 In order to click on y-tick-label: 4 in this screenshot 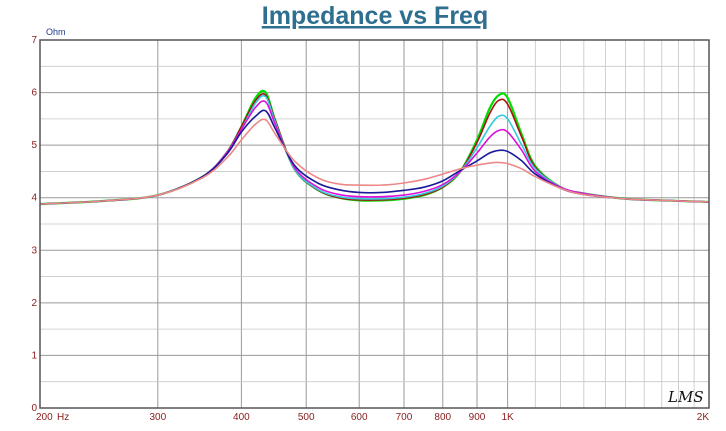, I will do `click(34, 198)`.